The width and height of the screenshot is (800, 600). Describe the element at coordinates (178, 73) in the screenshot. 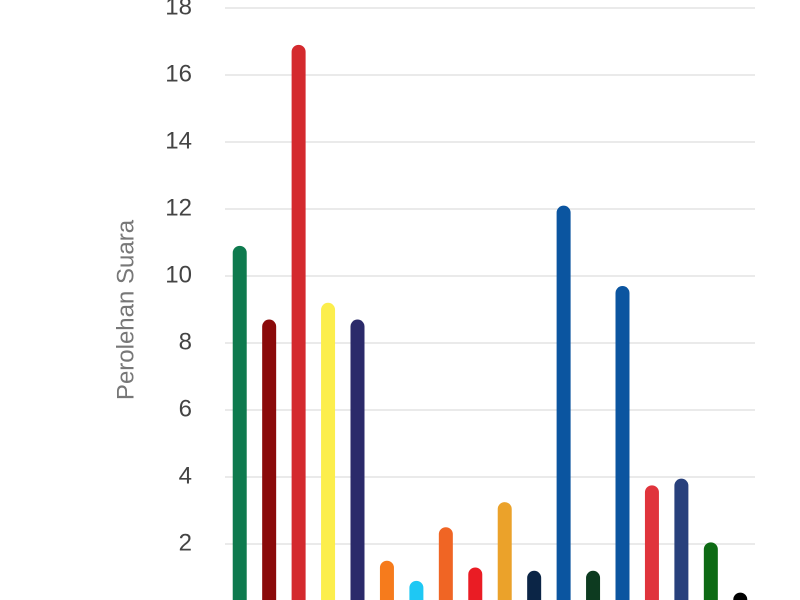

I see `y-tick-label: 16` at that location.